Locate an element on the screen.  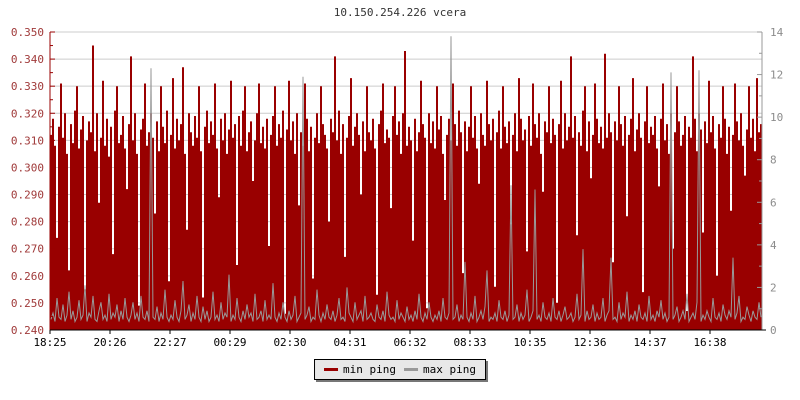
svg-text: 0.350 is located at coordinates (27, 32).